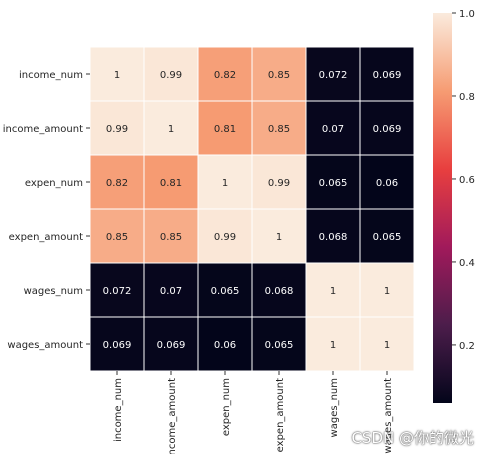 The height and width of the screenshot is (454, 488). What do you see at coordinates (467, 346) in the screenshot?
I see `colorbar-tick-label: 0.2` at bounding box center [467, 346].